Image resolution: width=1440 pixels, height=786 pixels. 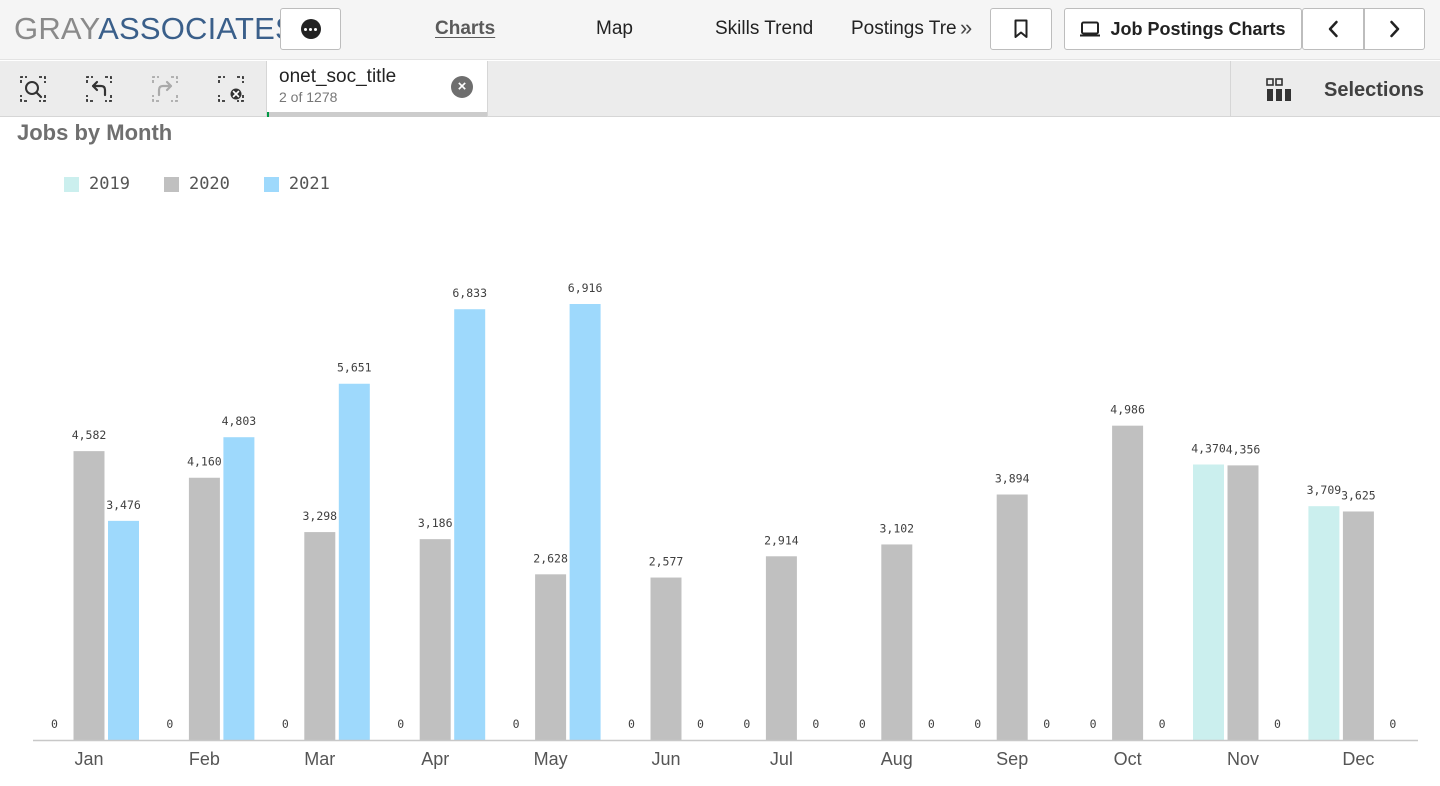 I want to click on data-label-oct-2019: 0, so click(x=1093, y=724).